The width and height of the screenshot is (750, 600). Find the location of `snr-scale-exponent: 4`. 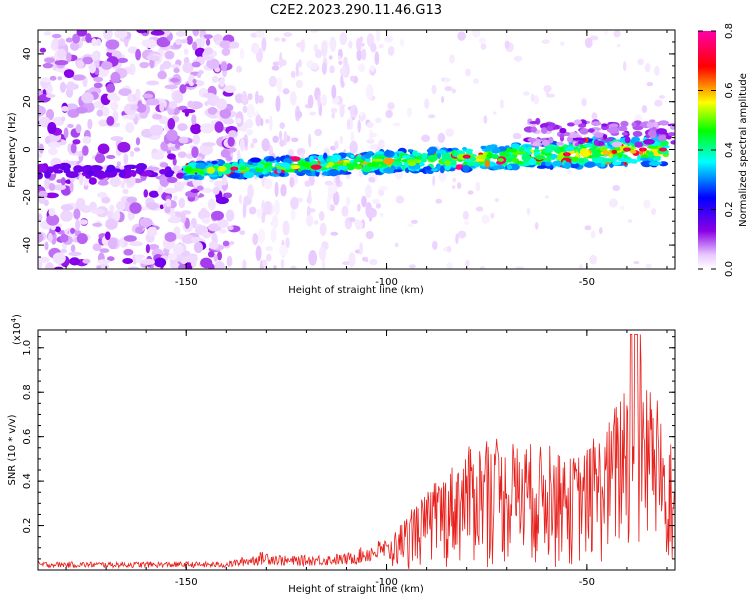

snr-scale-exponent: 4 is located at coordinates (14, 319).